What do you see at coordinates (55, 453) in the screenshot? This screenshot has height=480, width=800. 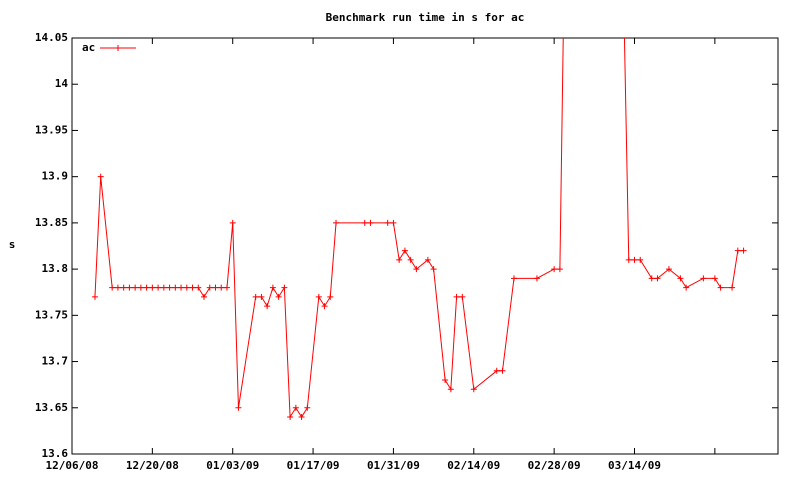 I see `y-tick-label: 13.6` at bounding box center [55, 453].